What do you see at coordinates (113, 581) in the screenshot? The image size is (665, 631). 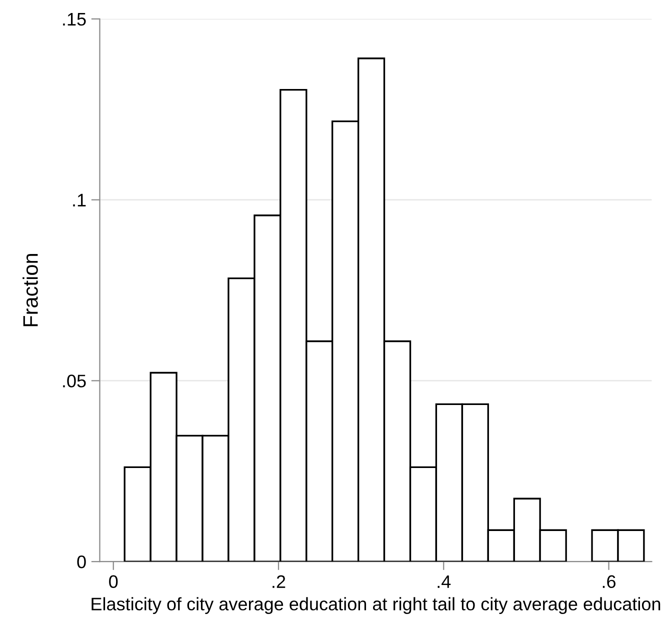 I see `x-tick-label: 0` at bounding box center [113, 581].